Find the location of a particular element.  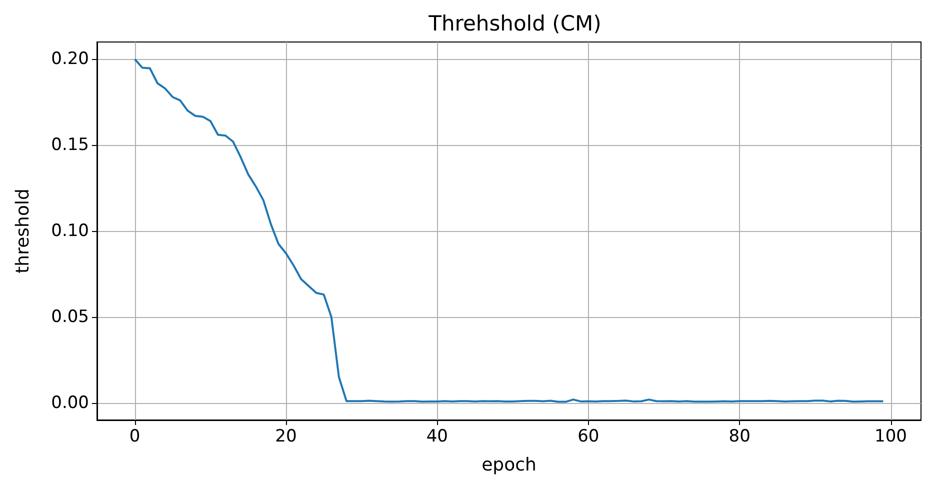

y-axis-title: threshold is located at coordinates (23, 231).